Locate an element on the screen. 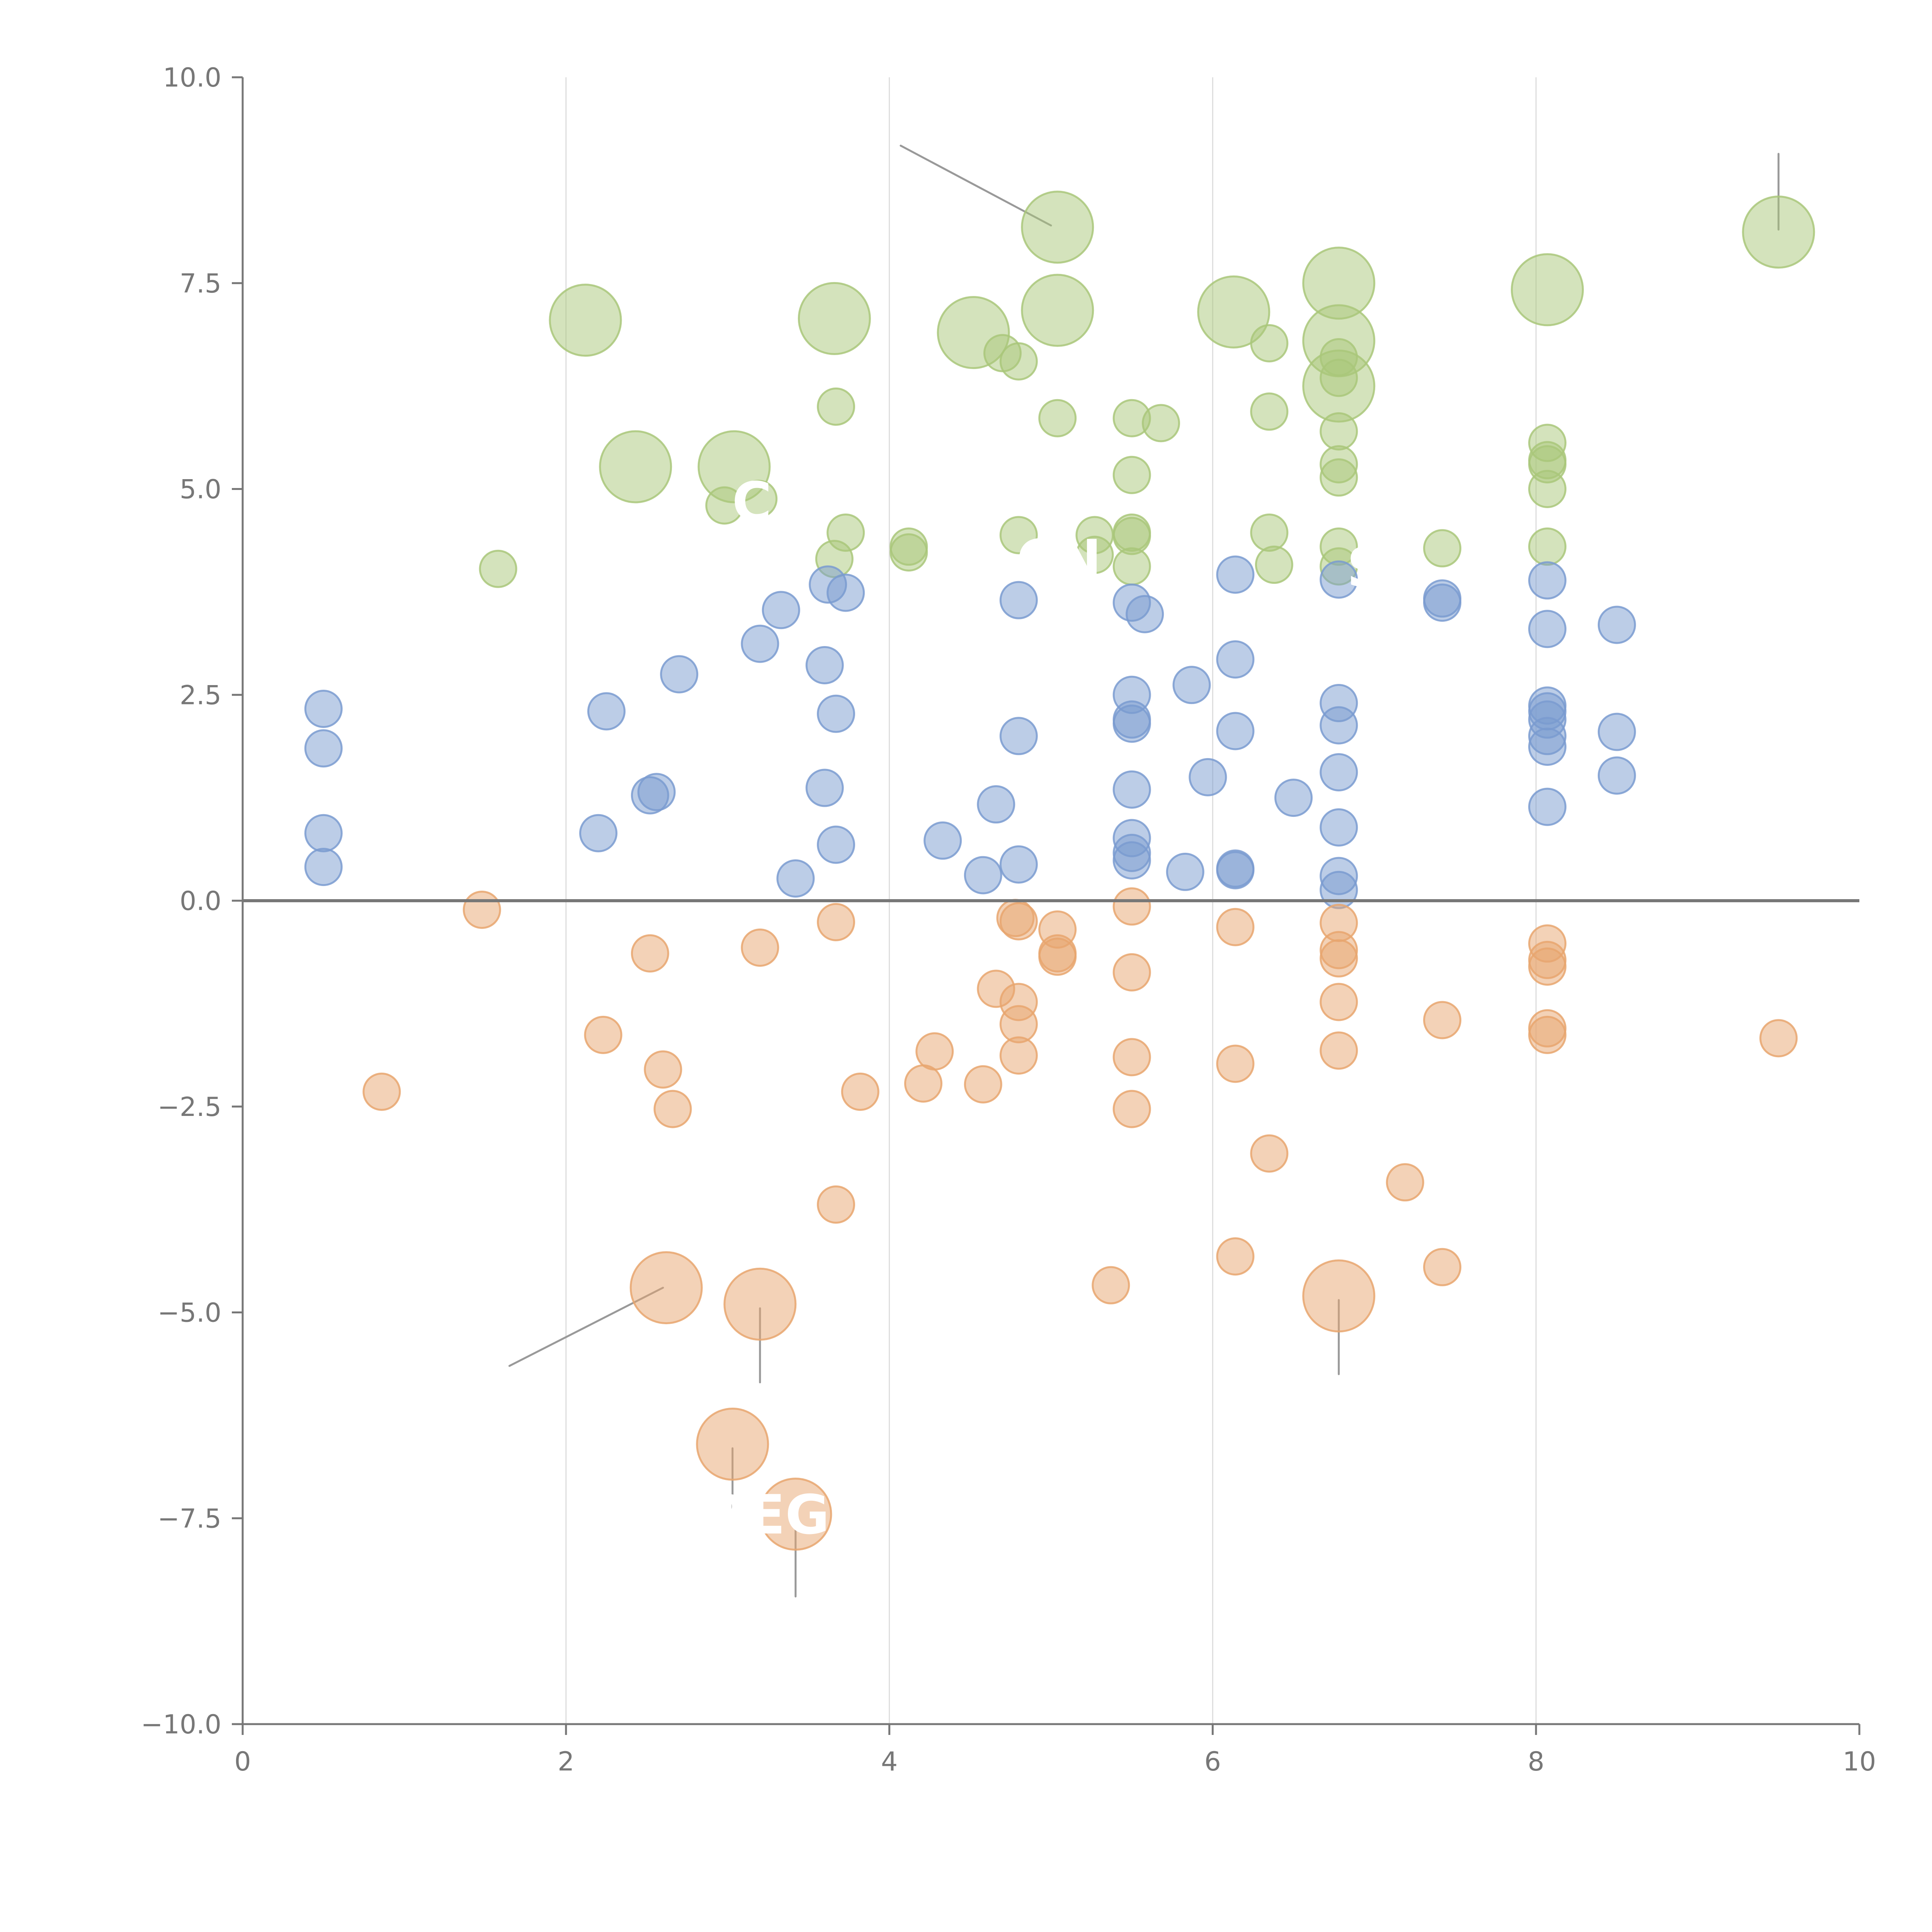 Image resolution: width=1932 pixels, height=1932 pixels. y-tick-label: 2.5 is located at coordinates (200, 695).